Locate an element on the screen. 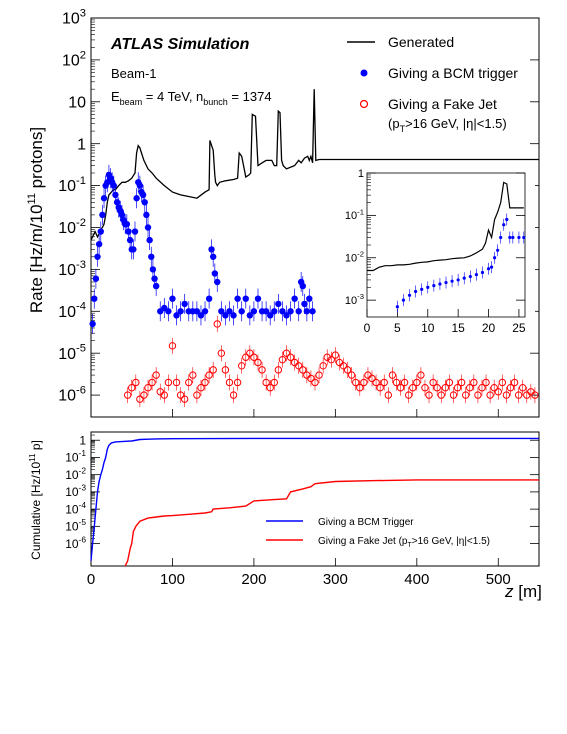 Image resolution: width=567 pixels, height=734 pixels. lower-ytick-label: 10⁻⁶ is located at coordinates (75, 542).